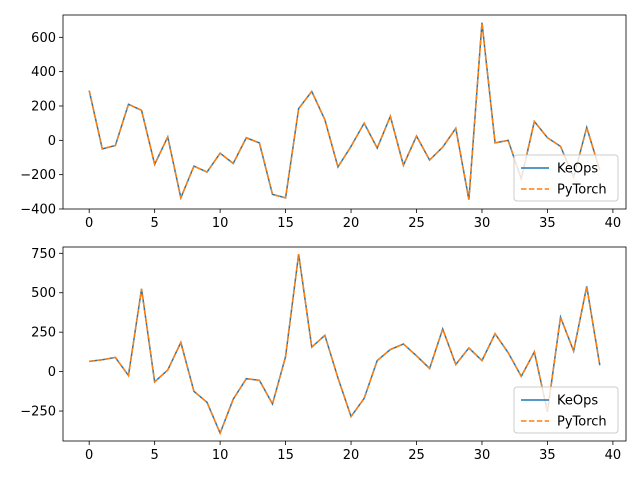 The image size is (640, 480). Describe the element at coordinates (38, 210) in the screenshot. I see `top-y-tick-label: −400` at that location.